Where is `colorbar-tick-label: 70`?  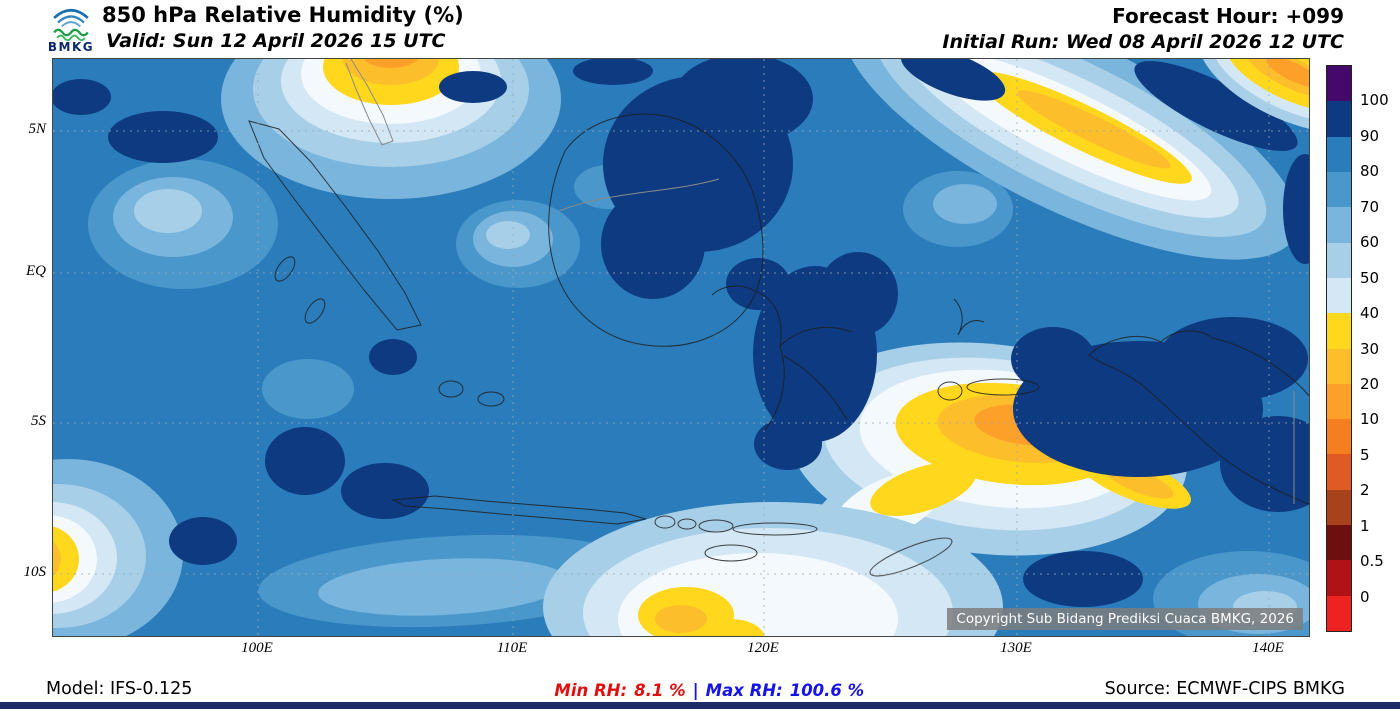 colorbar-tick-label: 70 is located at coordinates (1370, 206).